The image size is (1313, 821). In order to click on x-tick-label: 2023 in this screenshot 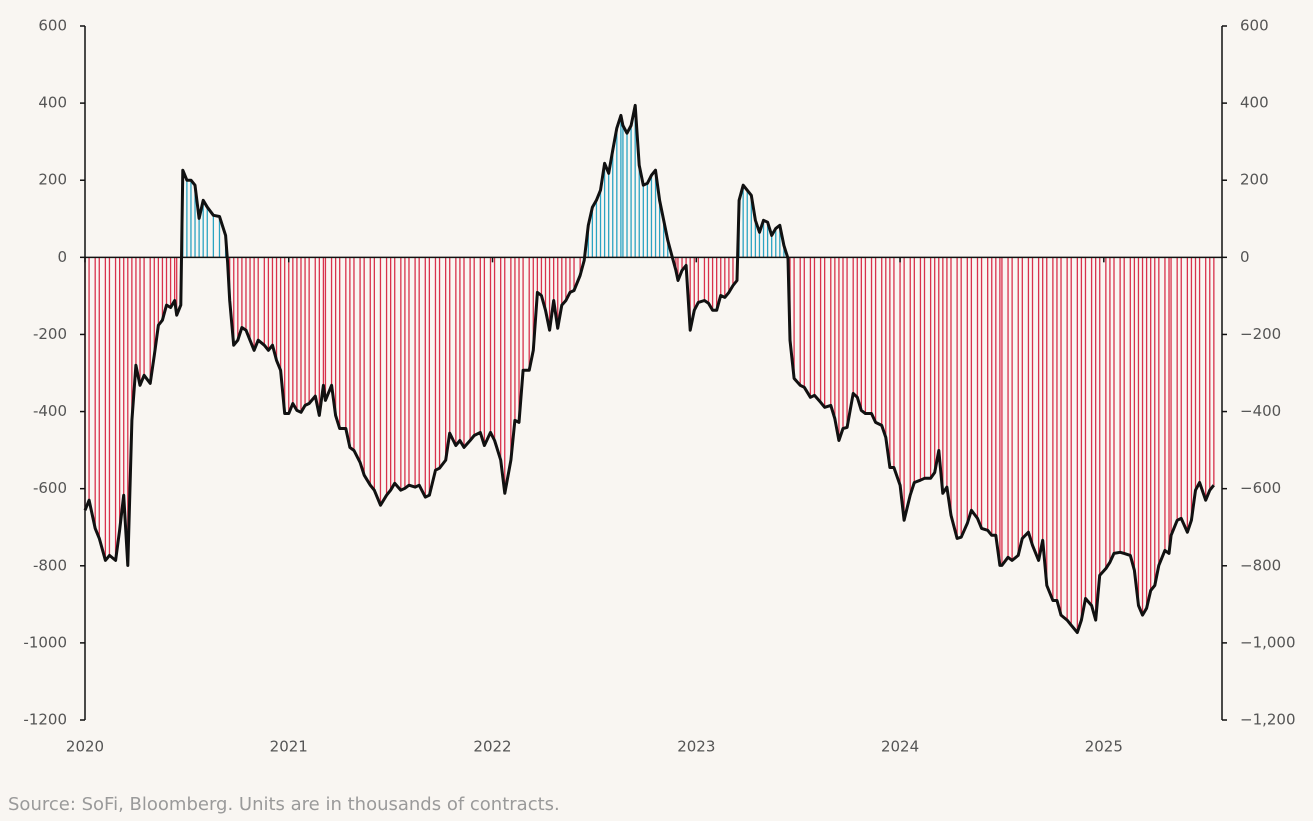, I will do `click(696, 747)`.